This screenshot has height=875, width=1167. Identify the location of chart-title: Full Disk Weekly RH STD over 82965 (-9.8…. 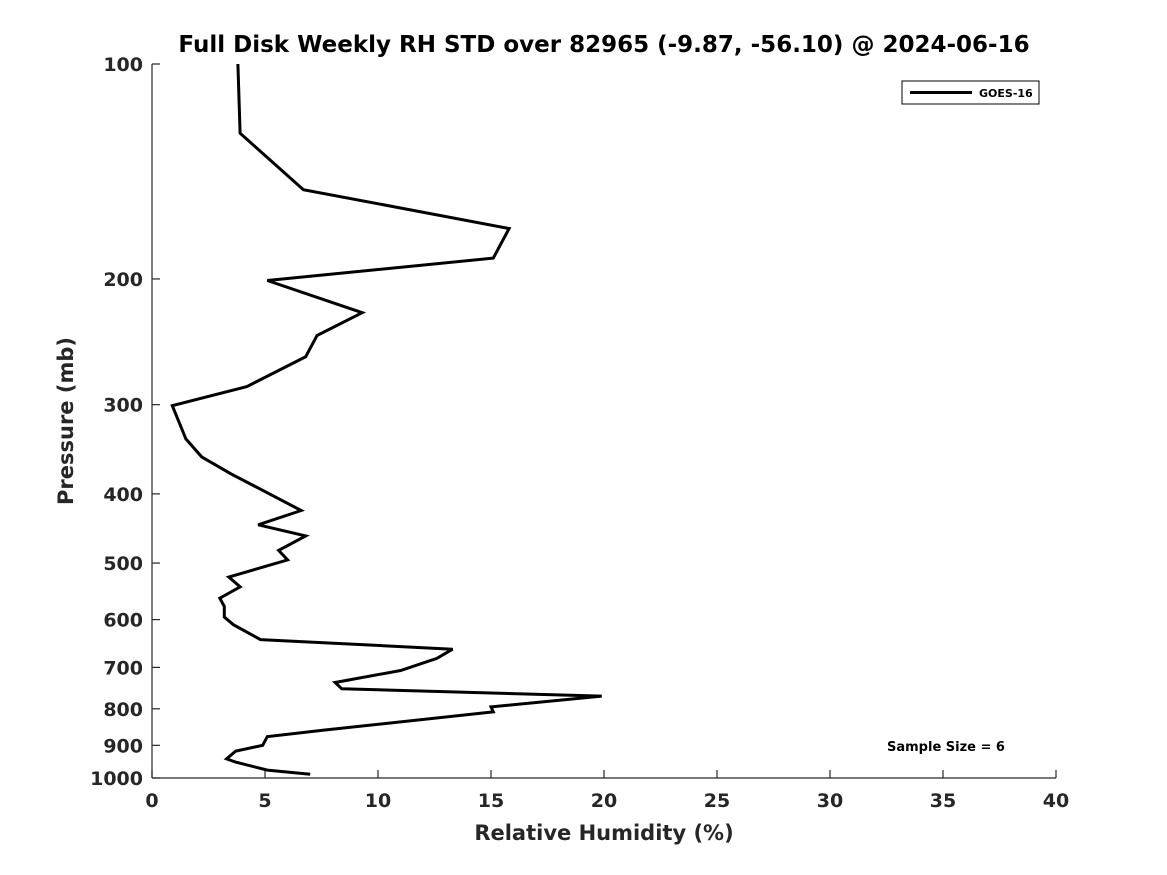
(603, 45).